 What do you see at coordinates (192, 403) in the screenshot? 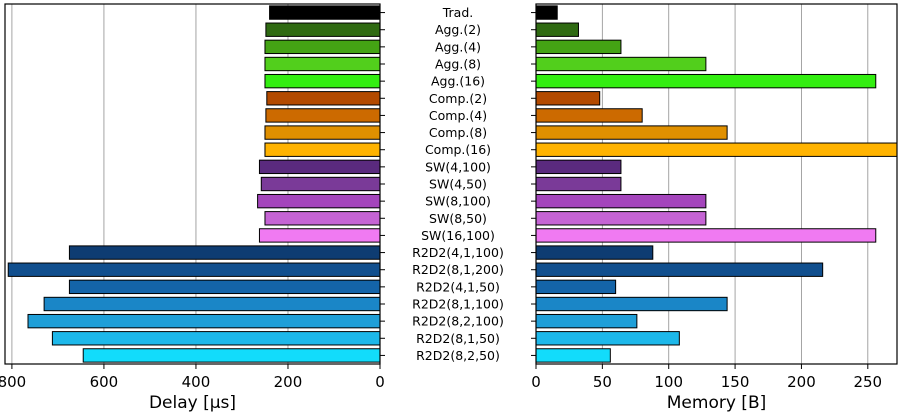
I see `delay-axis-label: Delay [μs]` at bounding box center [192, 403].